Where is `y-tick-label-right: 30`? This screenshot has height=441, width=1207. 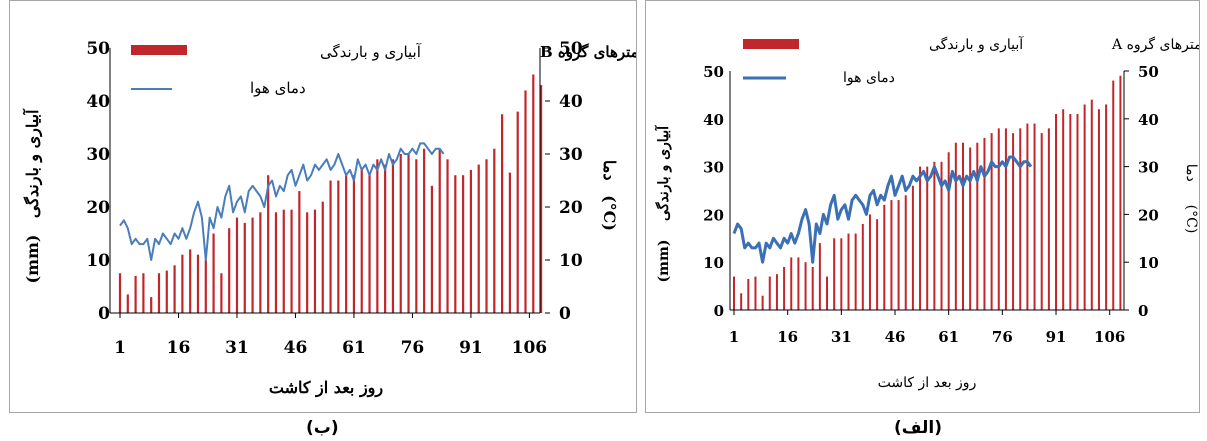 y-tick-label-right: 30 is located at coordinates (1148, 168).